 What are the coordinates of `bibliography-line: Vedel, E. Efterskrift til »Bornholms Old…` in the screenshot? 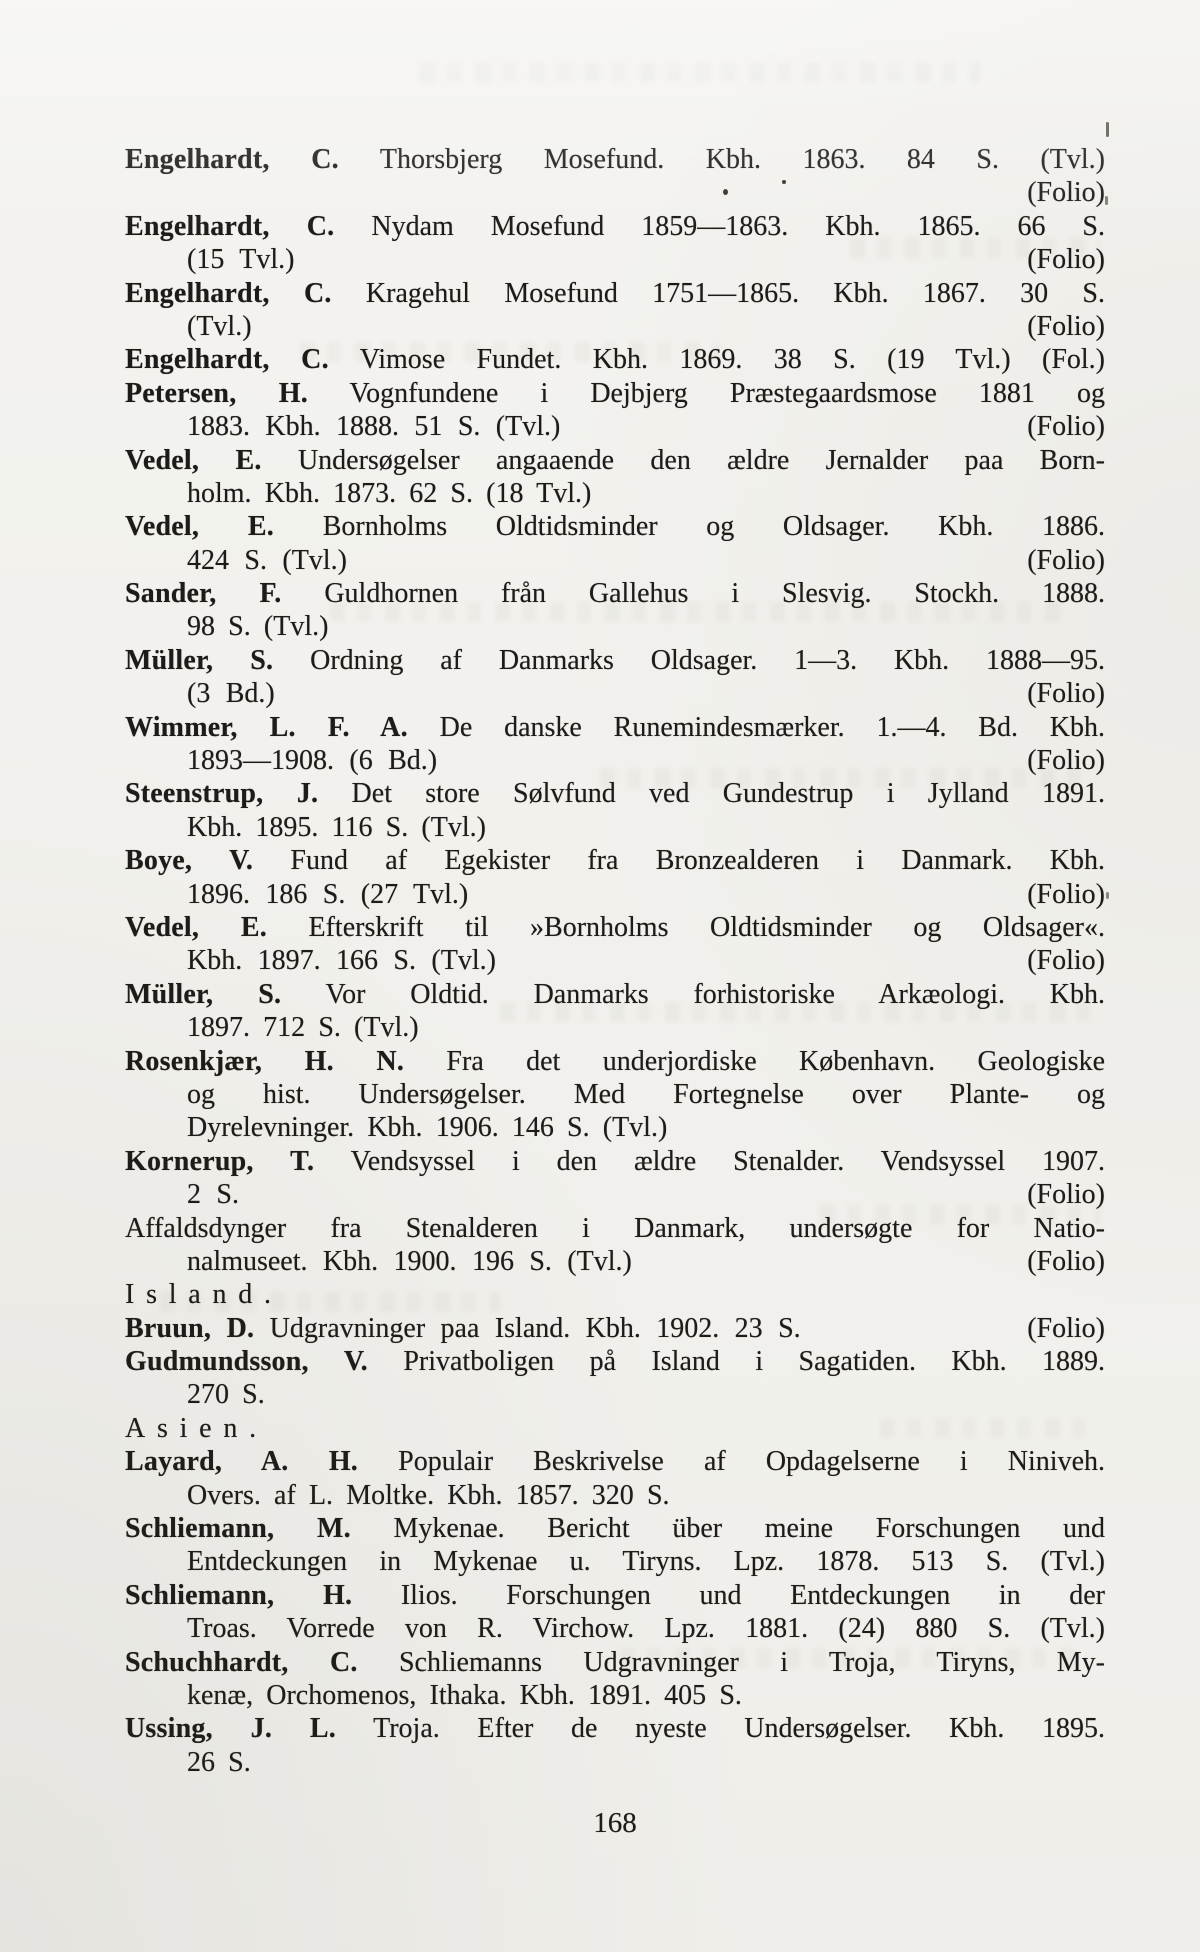 It's located at (615, 927).